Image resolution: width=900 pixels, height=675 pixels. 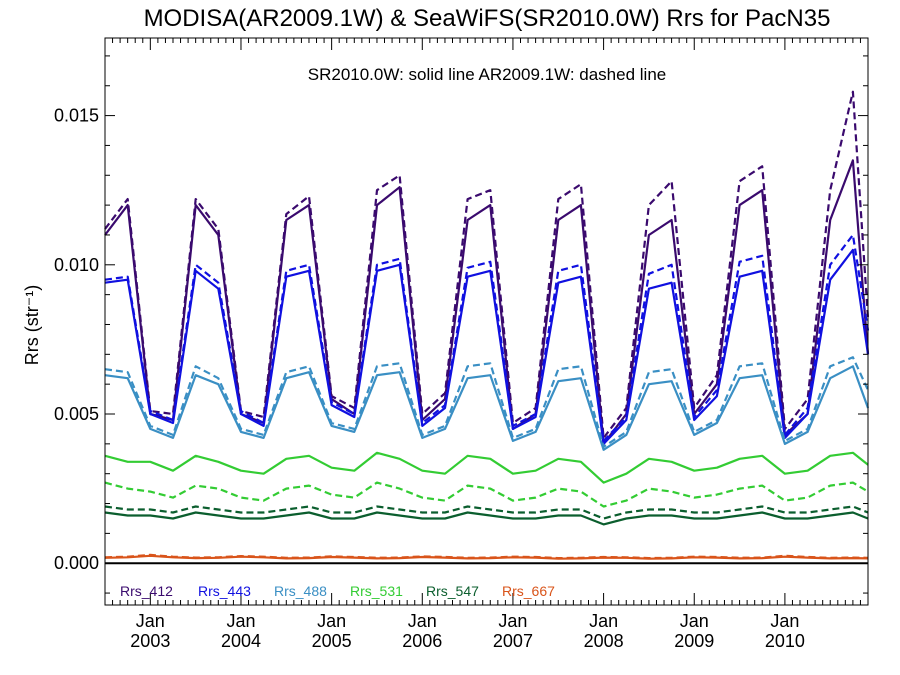 I want to click on x-tick-label-year: 2006, so click(x=422, y=641).